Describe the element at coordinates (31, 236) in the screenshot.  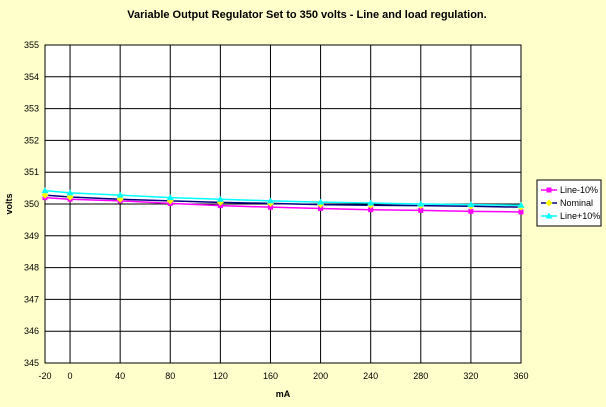
I see `y-tick-label: 349` at that location.